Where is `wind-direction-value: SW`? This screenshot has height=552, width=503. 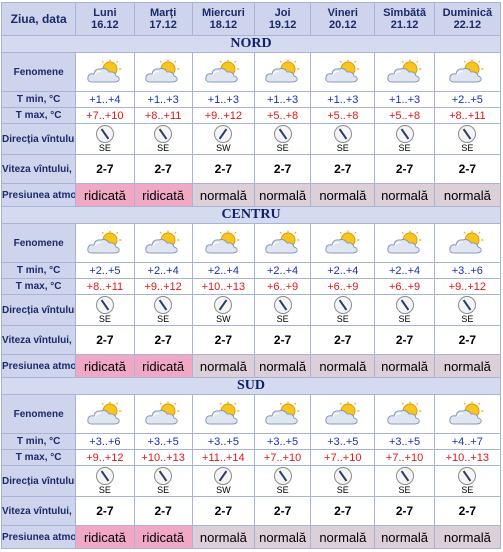 wind-direction-value: SW is located at coordinates (223, 490).